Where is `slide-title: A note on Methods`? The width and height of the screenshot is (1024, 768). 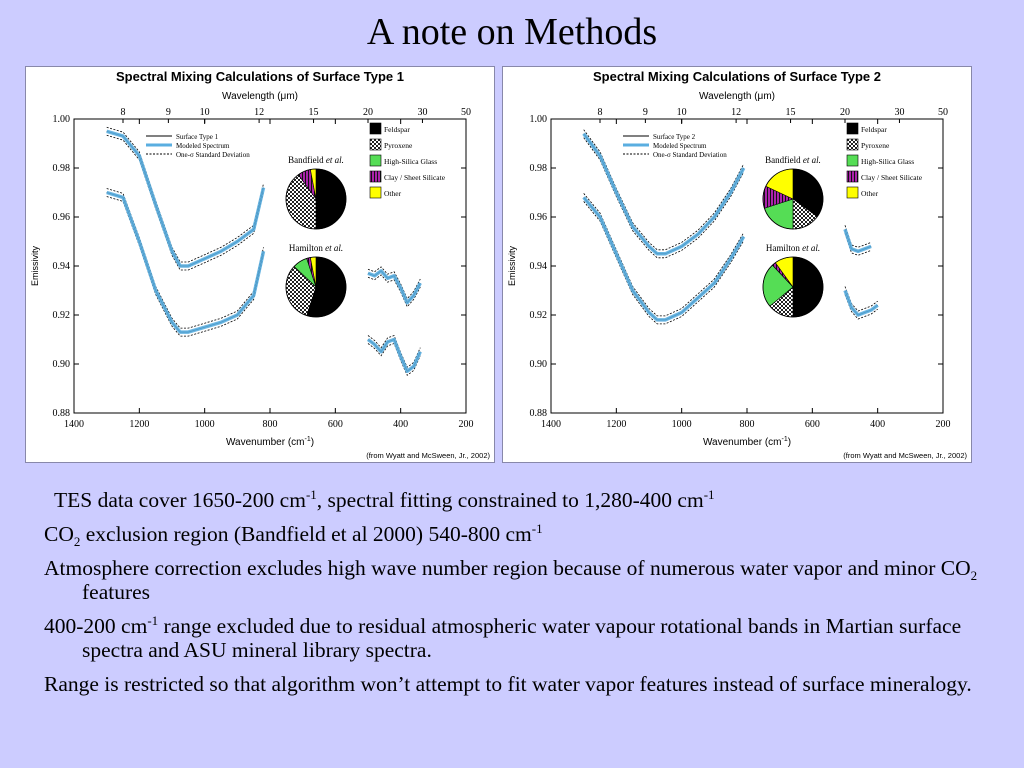
slide-title: A note on Methods is located at coordinates (512, 32).